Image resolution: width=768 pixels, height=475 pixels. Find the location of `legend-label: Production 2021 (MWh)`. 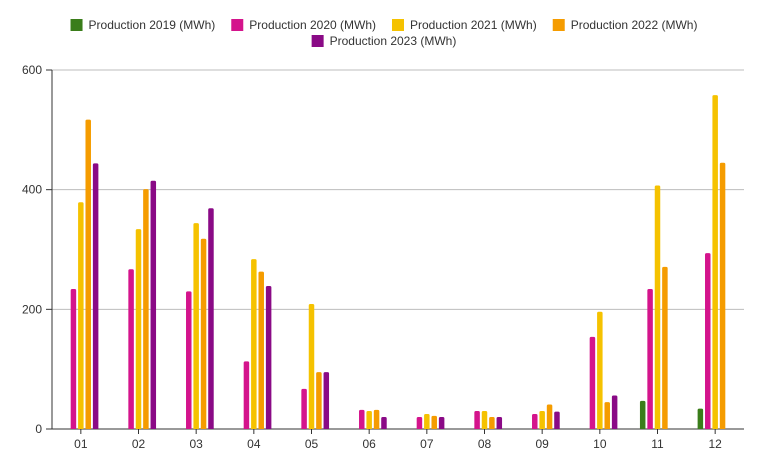

legend-label: Production 2021 (MWh) is located at coordinates (473, 25).